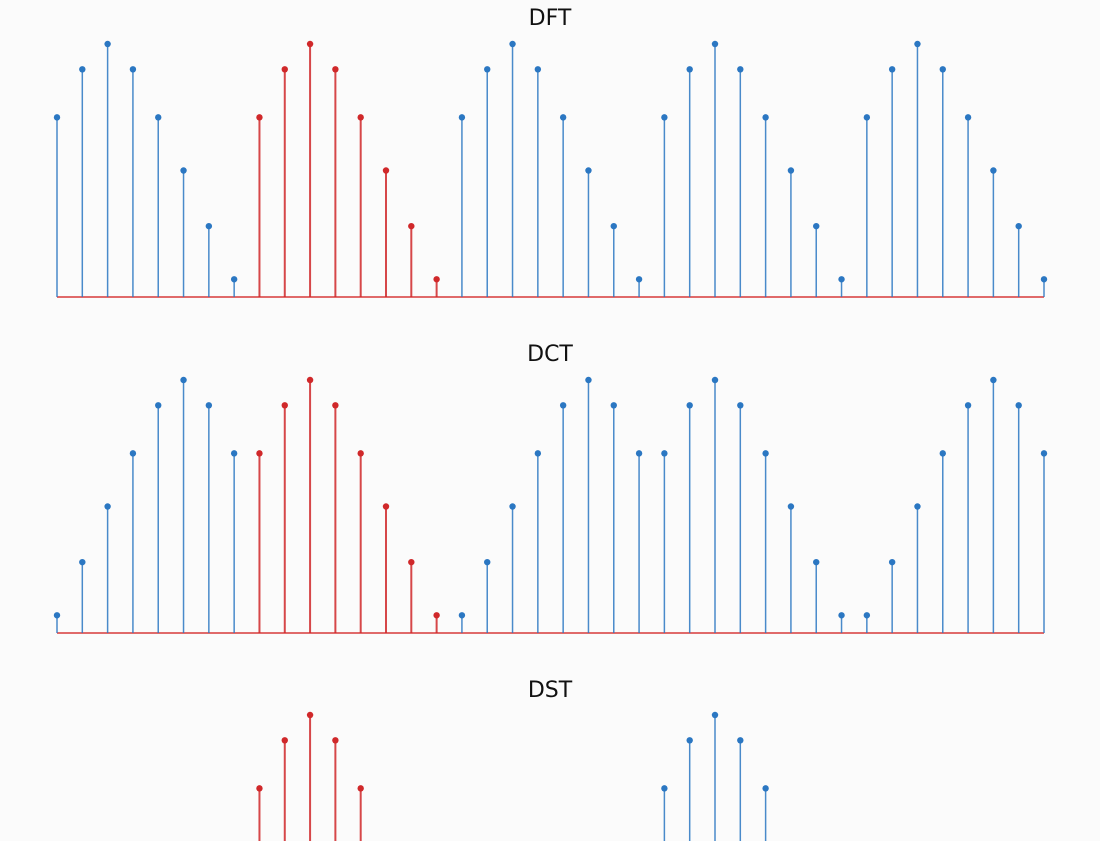  Describe the element at coordinates (550, 18) in the screenshot. I see `dft-title: DFT` at that location.